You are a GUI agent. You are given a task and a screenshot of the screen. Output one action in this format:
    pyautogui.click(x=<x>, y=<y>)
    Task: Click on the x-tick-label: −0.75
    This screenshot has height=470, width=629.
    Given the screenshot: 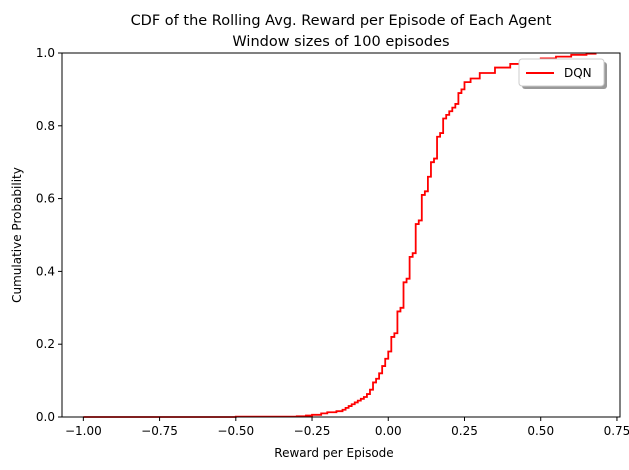 What is the action you would take?
    pyautogui.click(x=159, y=431)
    